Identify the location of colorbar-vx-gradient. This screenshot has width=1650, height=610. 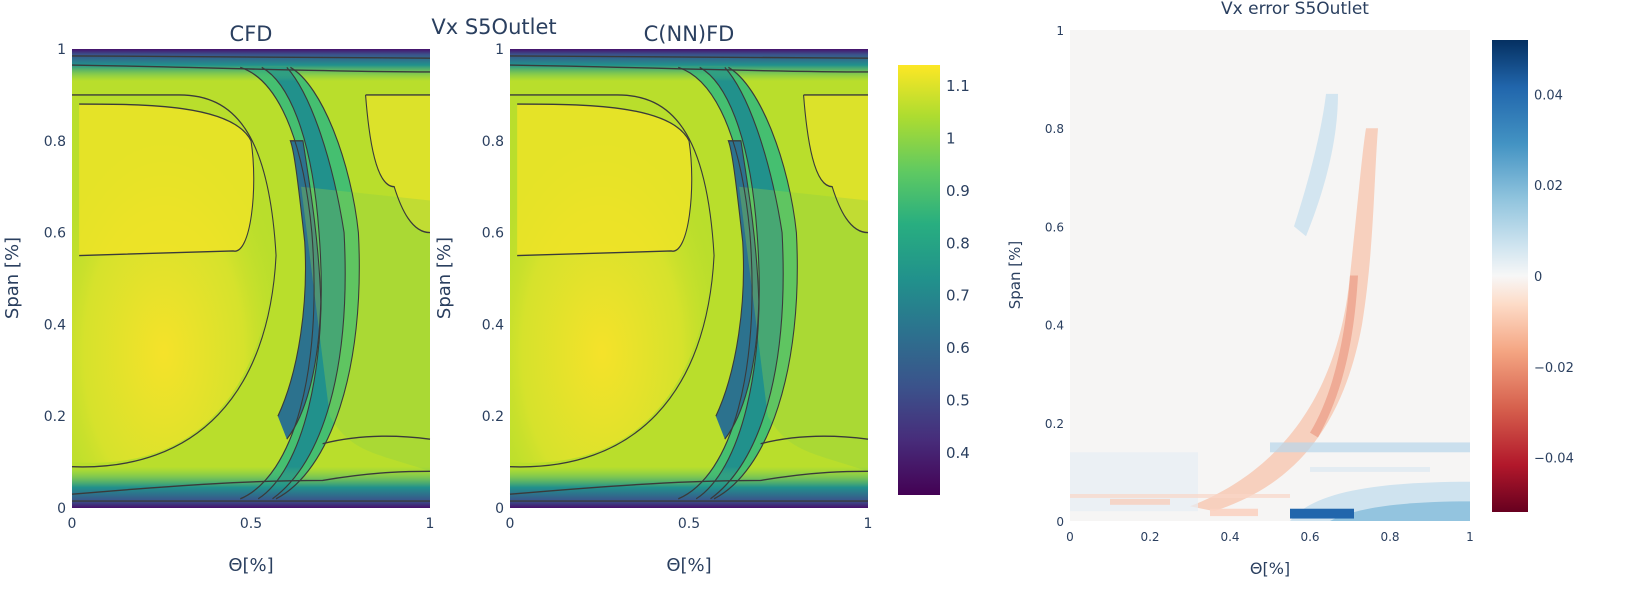
(919, 280).